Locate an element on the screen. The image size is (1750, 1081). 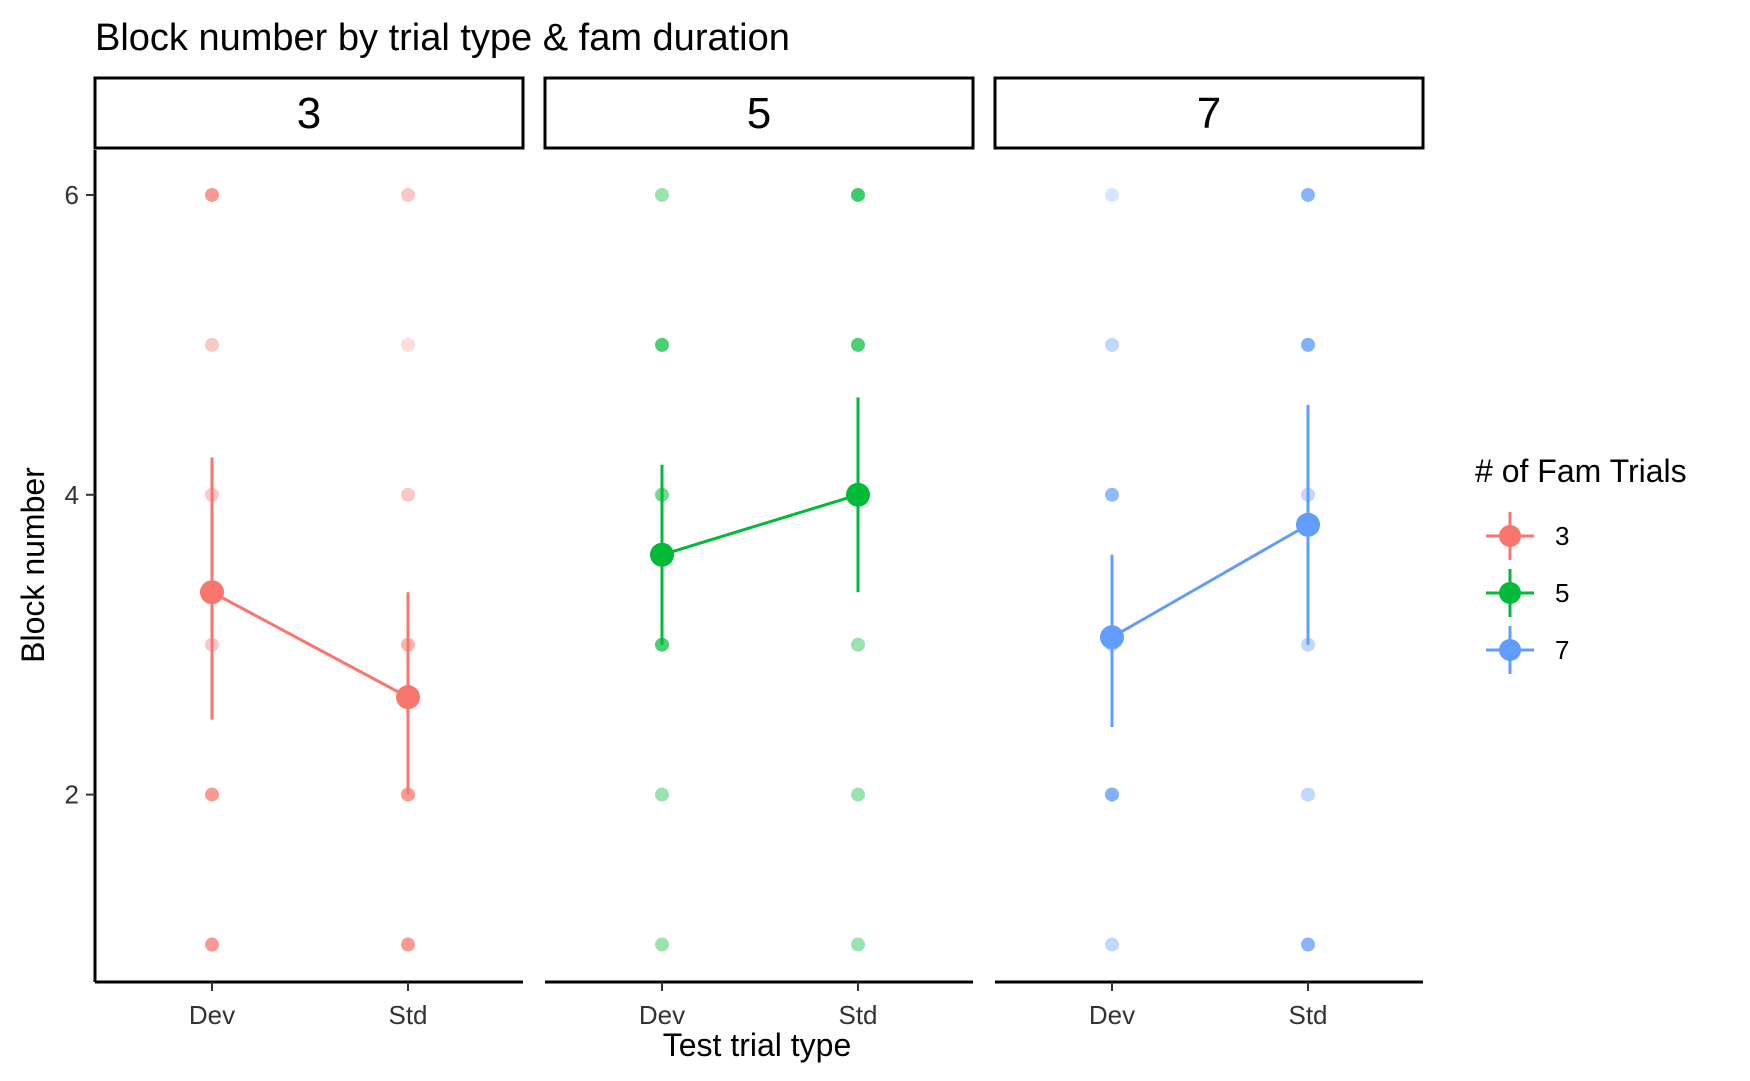
facet-strip-label: 7 is located at coordinates (1209, 113).